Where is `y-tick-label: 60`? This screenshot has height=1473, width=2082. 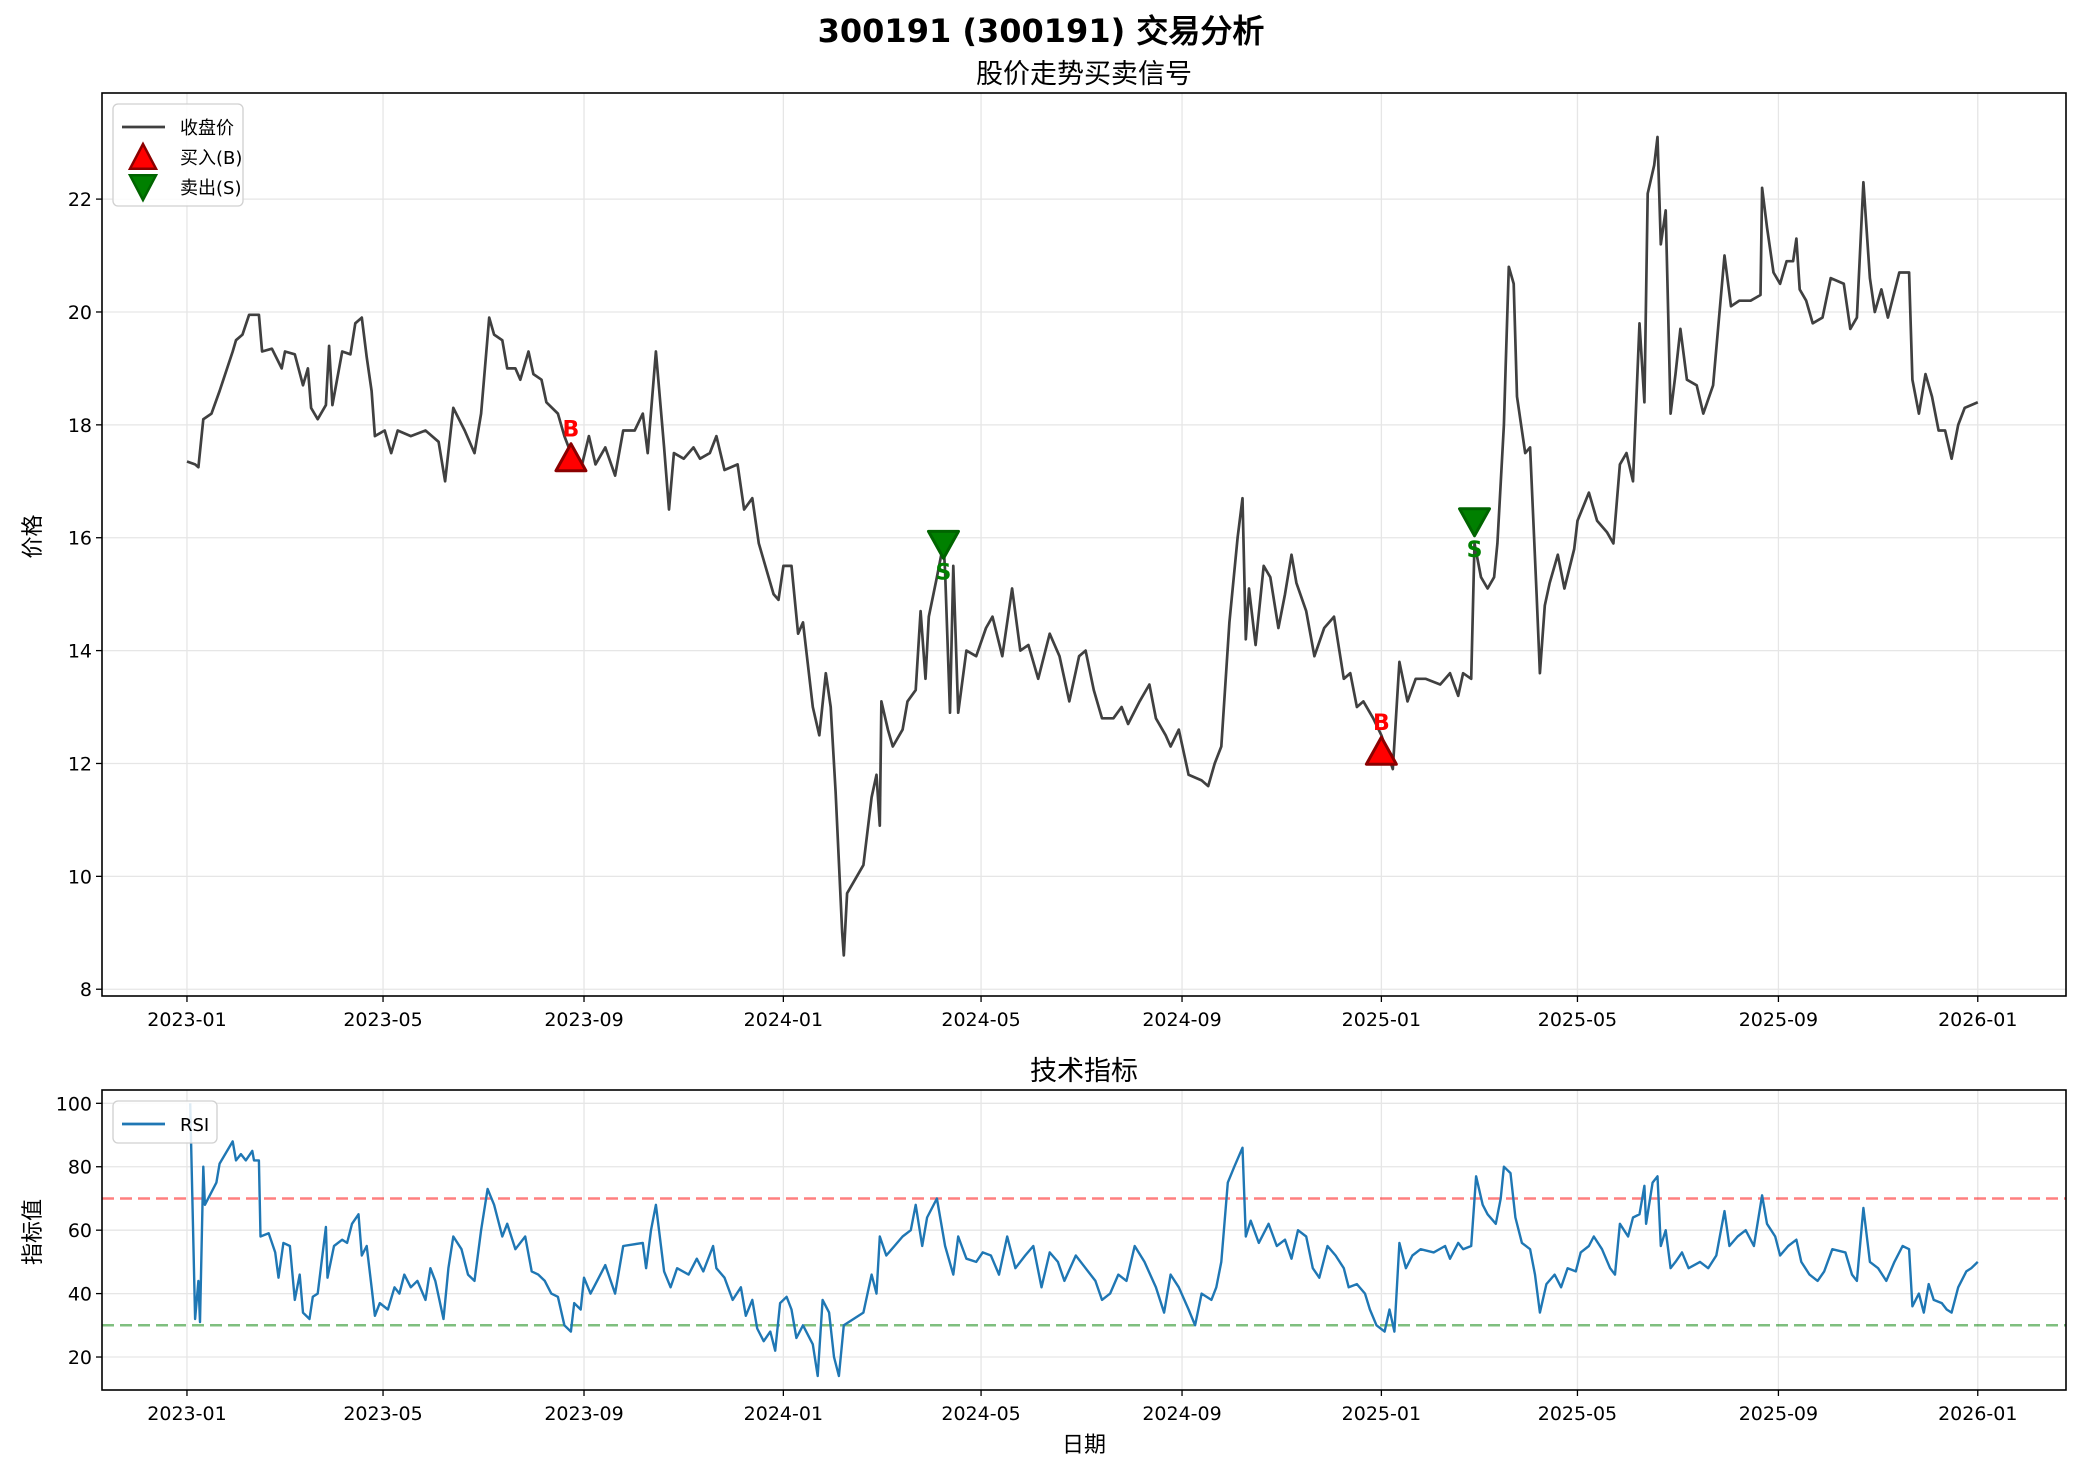 y-tick-label: 60 is located at coordinates (80, 1231).